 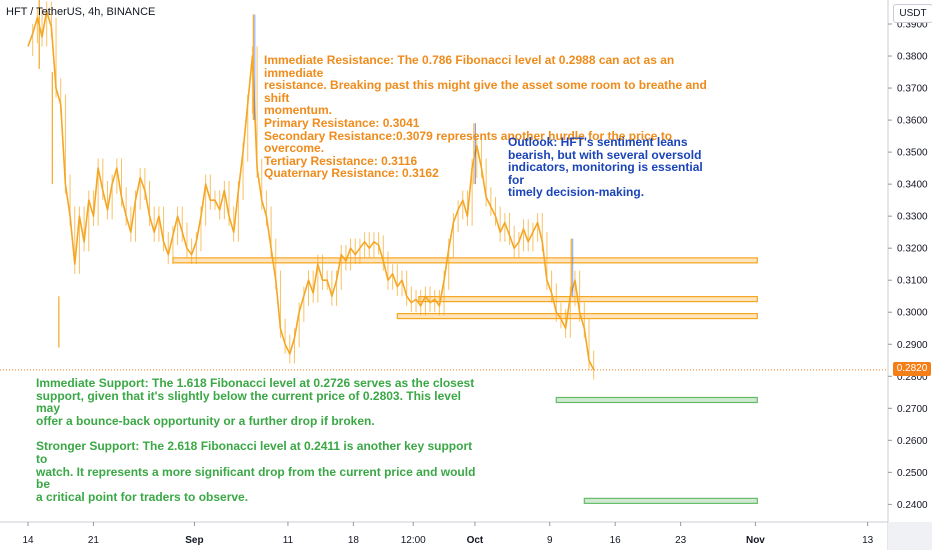 I want to click on axis-unit-button: USDT, so click(x=912, y=13).